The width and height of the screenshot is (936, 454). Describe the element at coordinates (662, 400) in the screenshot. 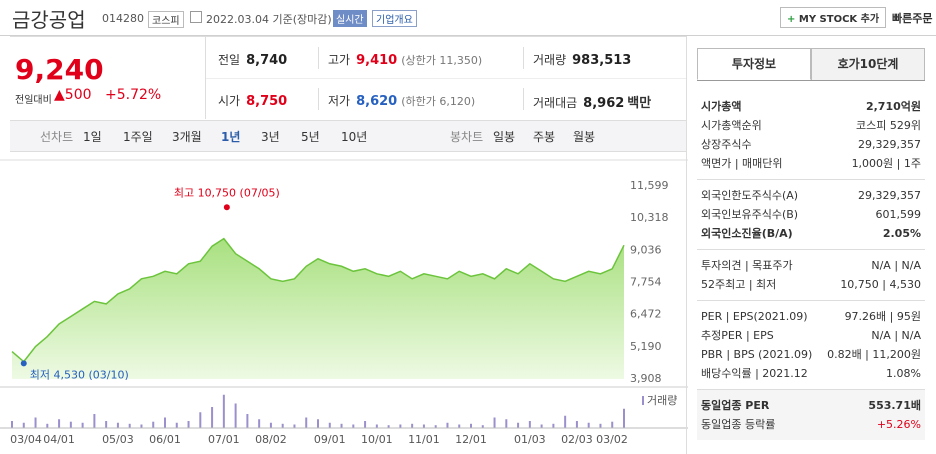

I see `legend-label: 거래량` at that location.